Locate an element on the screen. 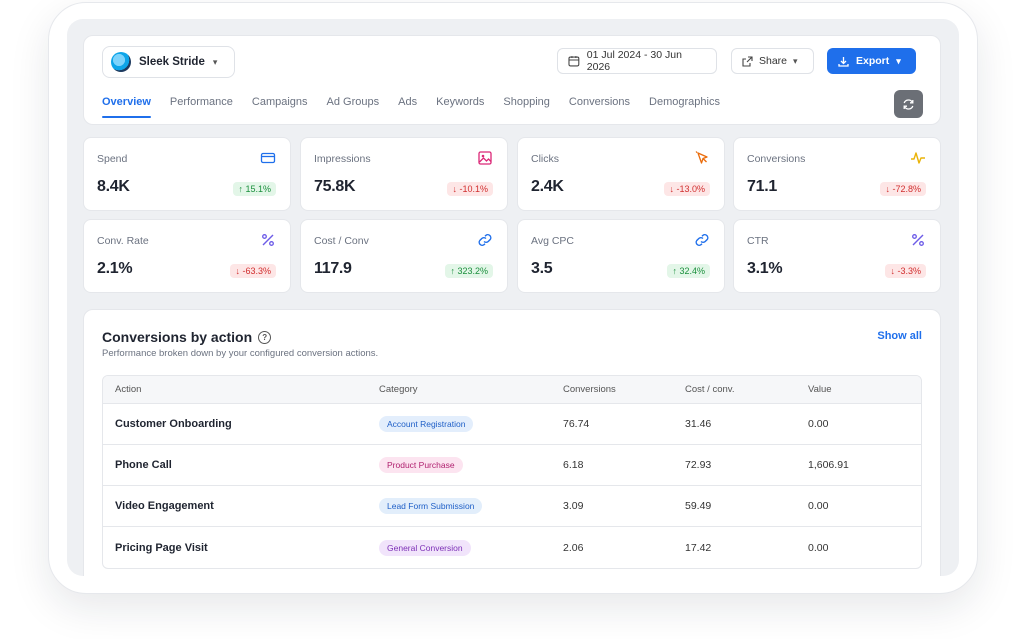 This screenshot has height=639, width=1024. category-badge: General Conversion is located at coordinates (425, 547).